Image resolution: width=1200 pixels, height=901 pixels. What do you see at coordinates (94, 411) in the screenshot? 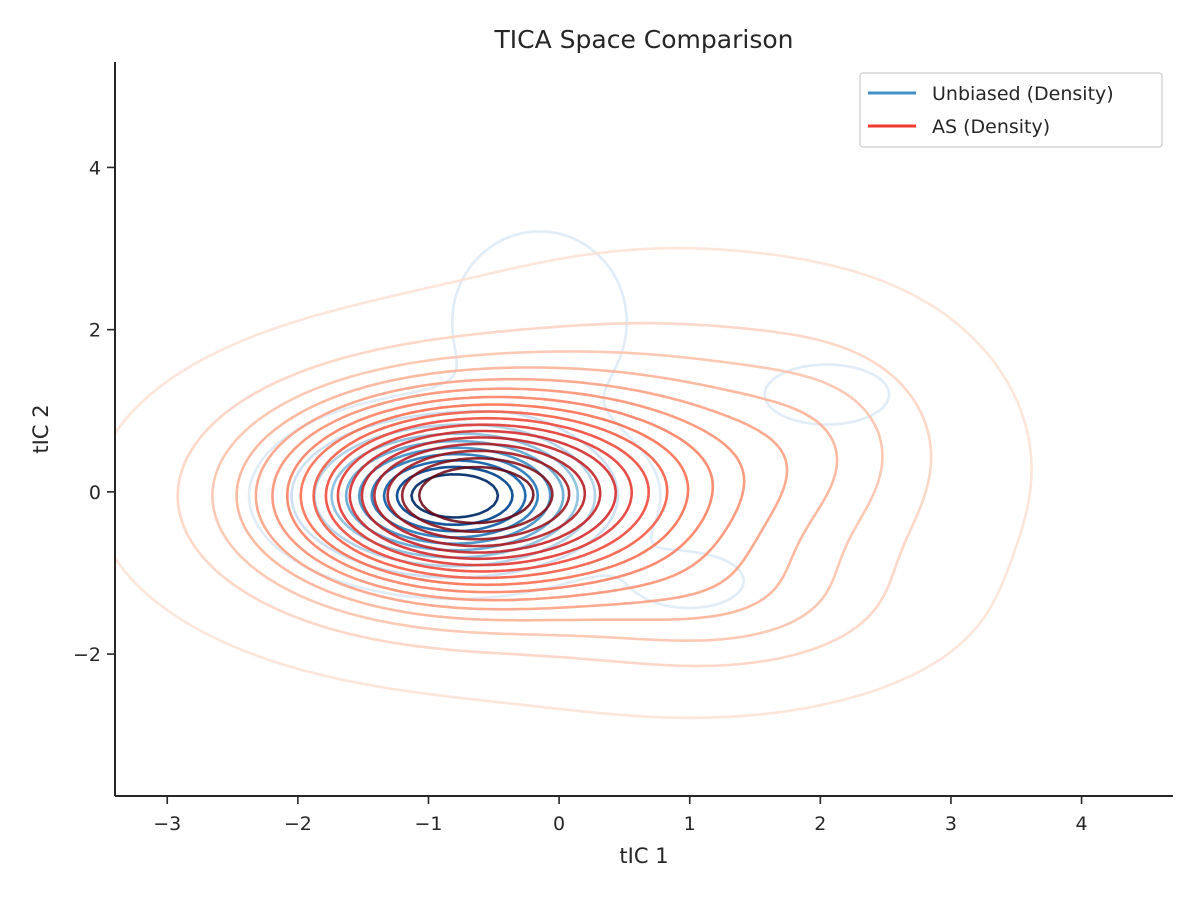
I see `y-ticks: −2 0 2 4` at bounding box center [94, 411].